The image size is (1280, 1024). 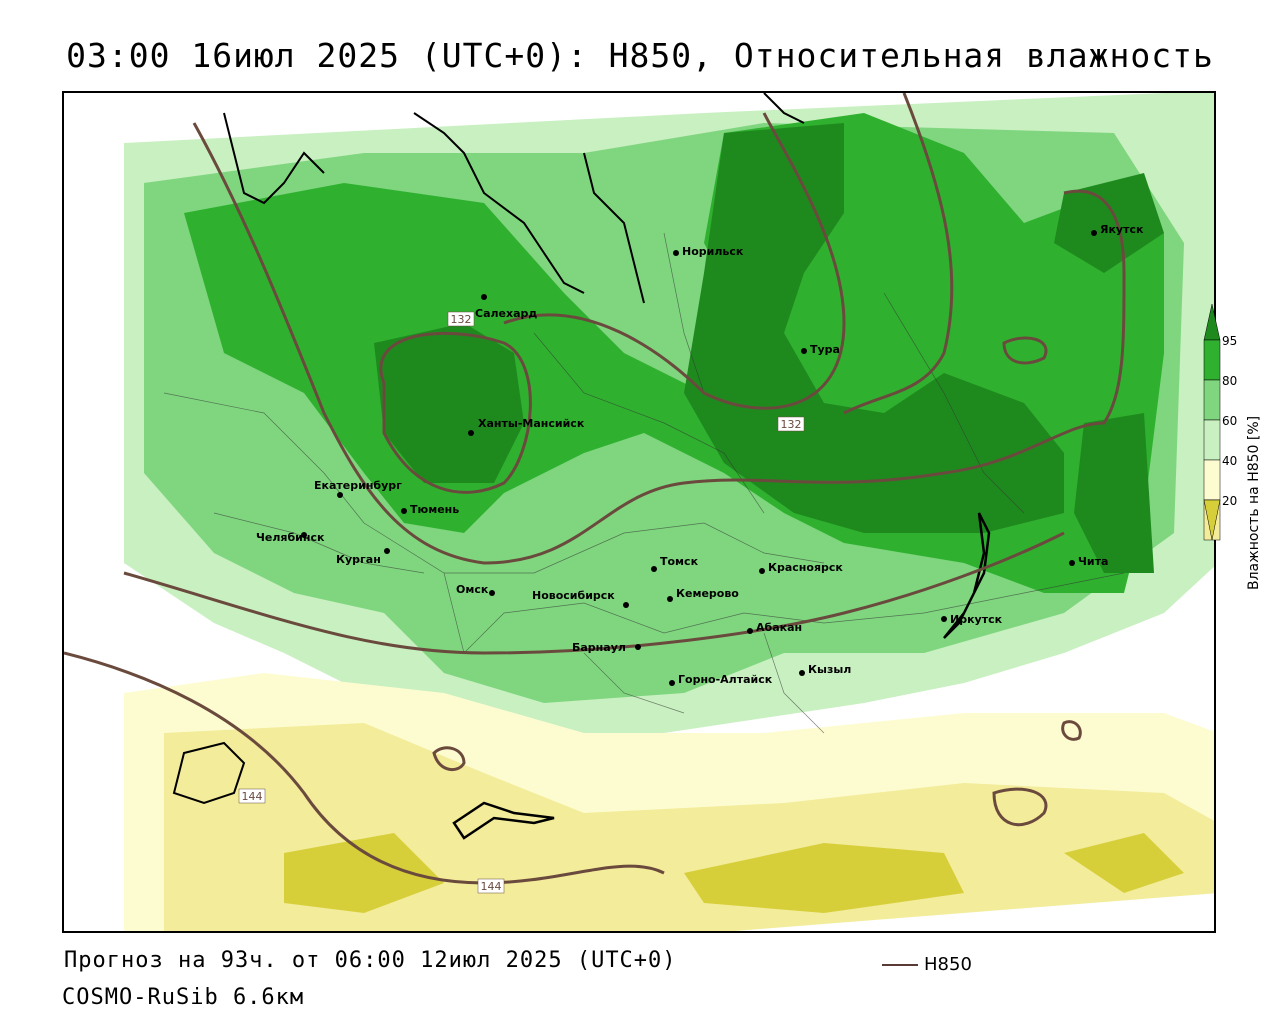 I want to click on colorbar-tick-80: 80, so click(x=1230, y=381).